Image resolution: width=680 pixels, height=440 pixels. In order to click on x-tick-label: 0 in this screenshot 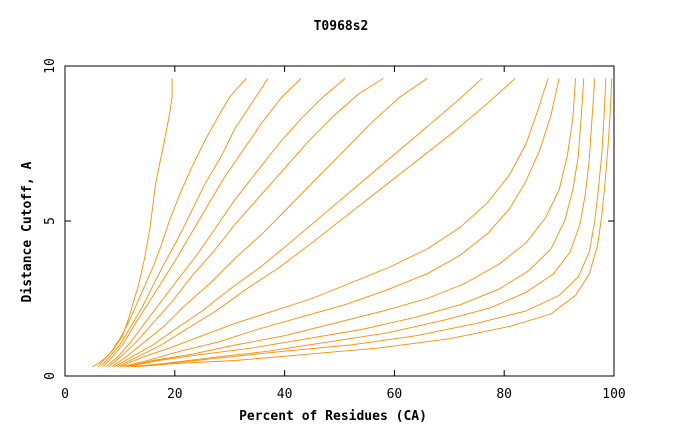, I will do `click(65, 394)`.